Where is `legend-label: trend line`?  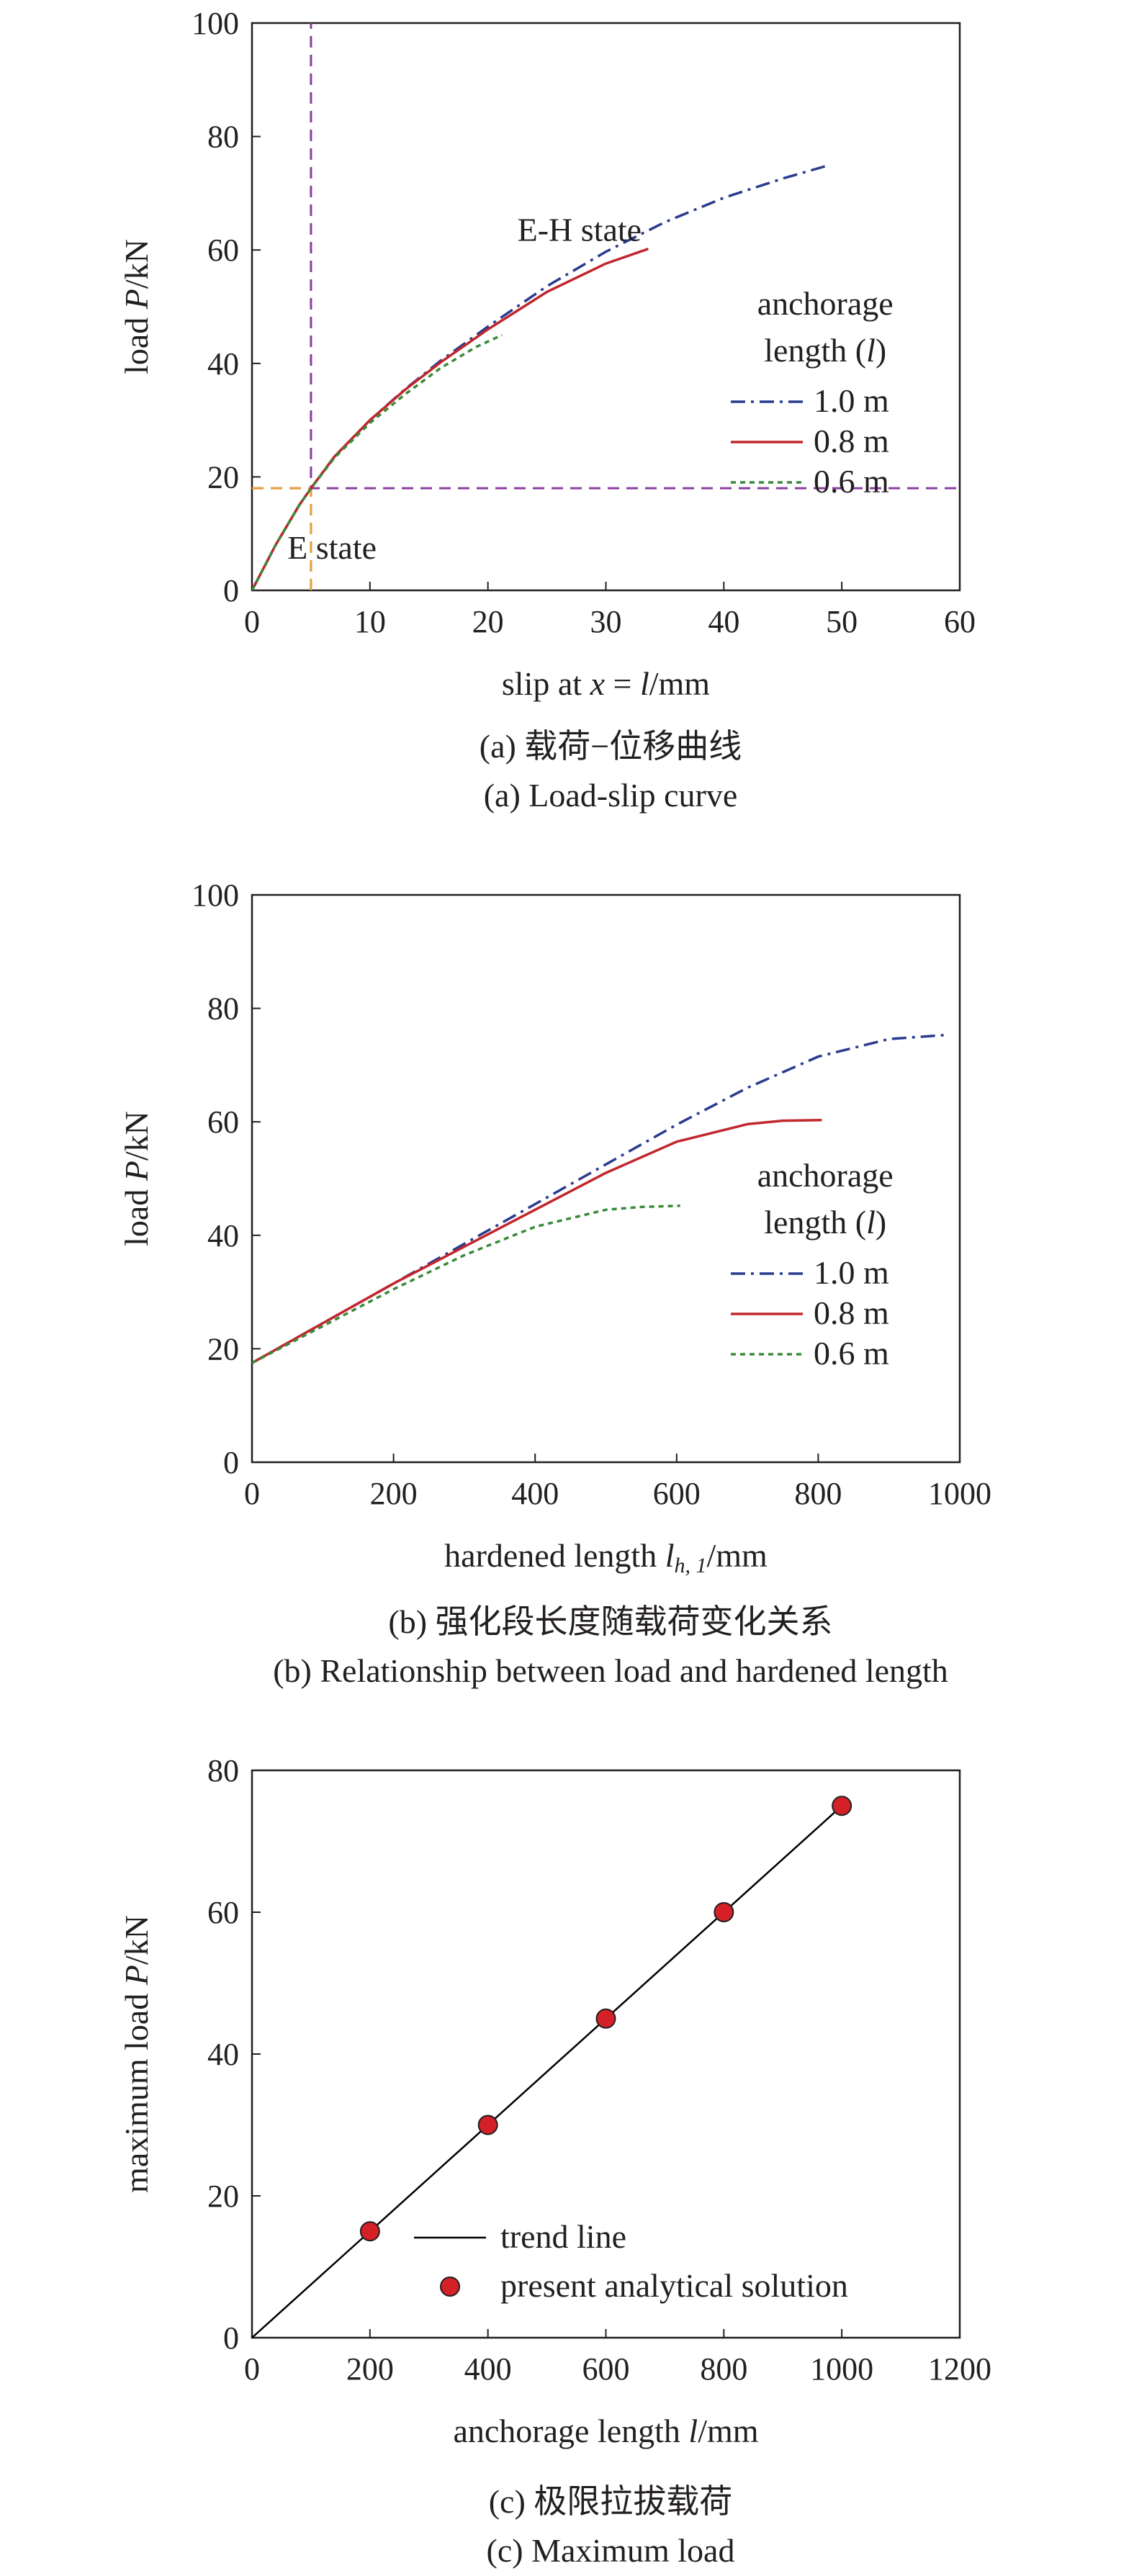 legend-label: trend line is located at coordinates (563, 2236).